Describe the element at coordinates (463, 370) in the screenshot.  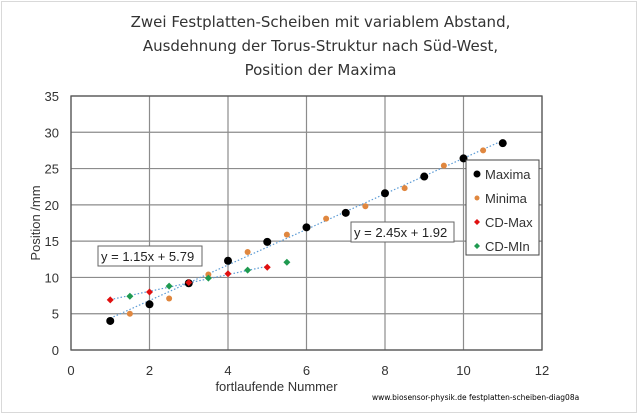
I see `x-tick-label: 10` at that location.